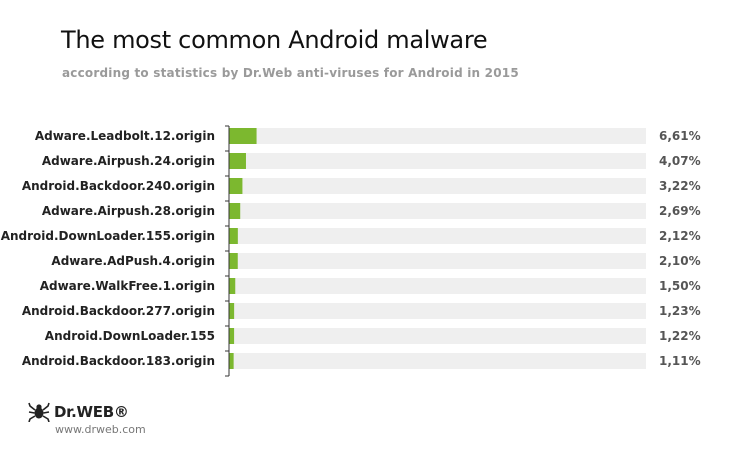 This screenshot has width=740, height=458. What do you see at coordinates (680, 261) in the screenshot?
I see `value-label: 2,10%` at bounding box center [680, 261].